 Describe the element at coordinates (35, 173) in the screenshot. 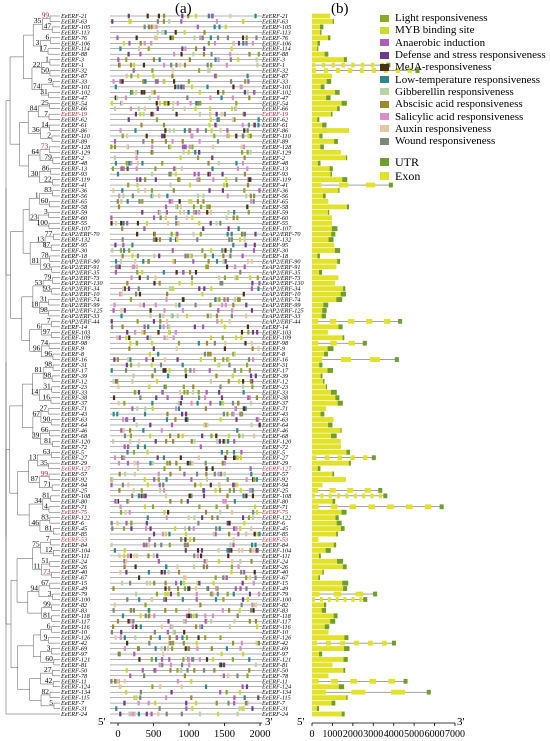

I see `bootstrap-value: 30` at that location.